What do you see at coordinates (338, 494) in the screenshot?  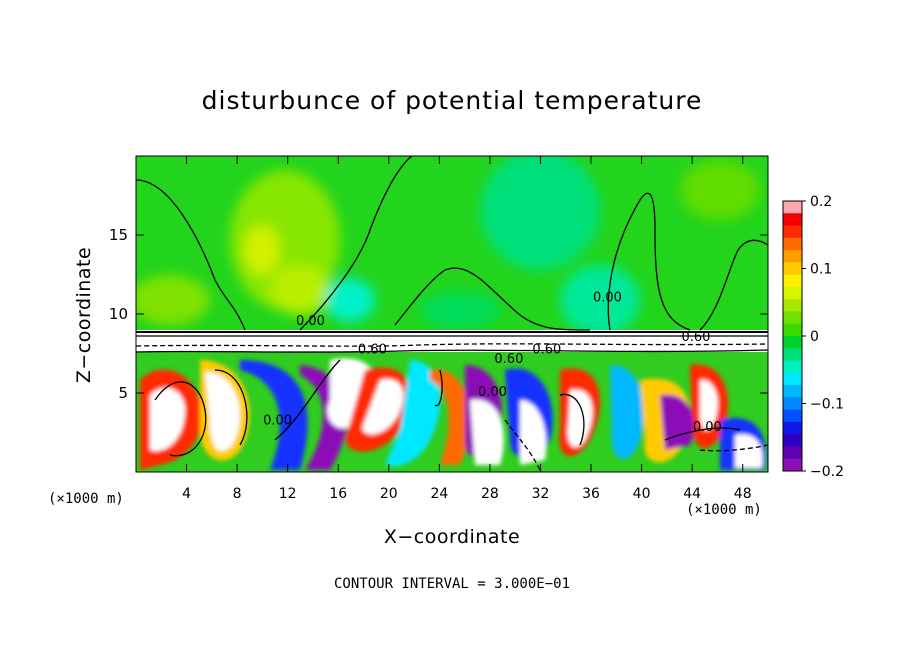 I see `x-tick-label: 16` at bounding box center [338, 494].